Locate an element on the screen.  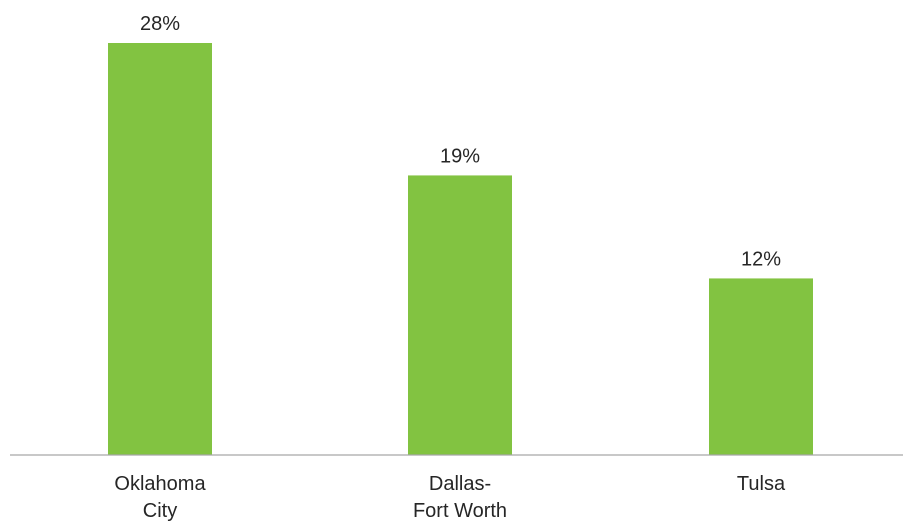
category-label-0-line-0: Oklahoma is located at coordinates (160, 484).